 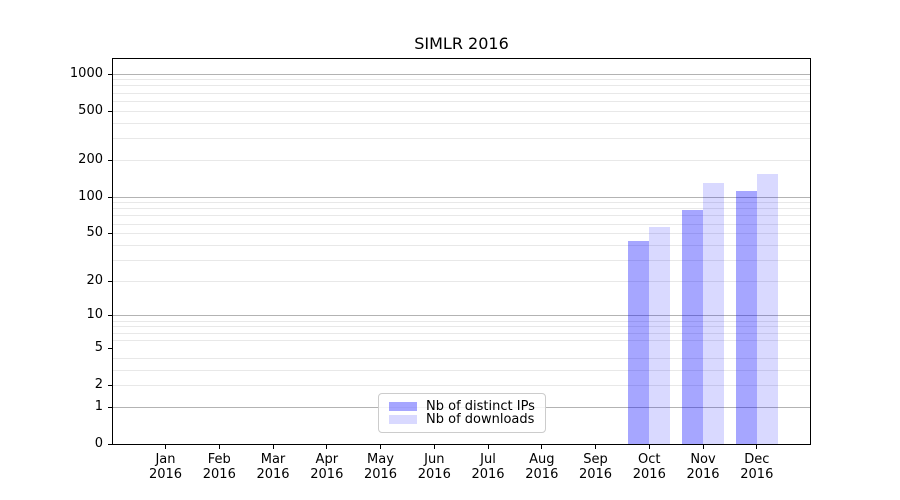 What do you see at coordinates (98, 385) in the screenshot?
I see `y-tick-label: 2` at bounding box center [98, 385].